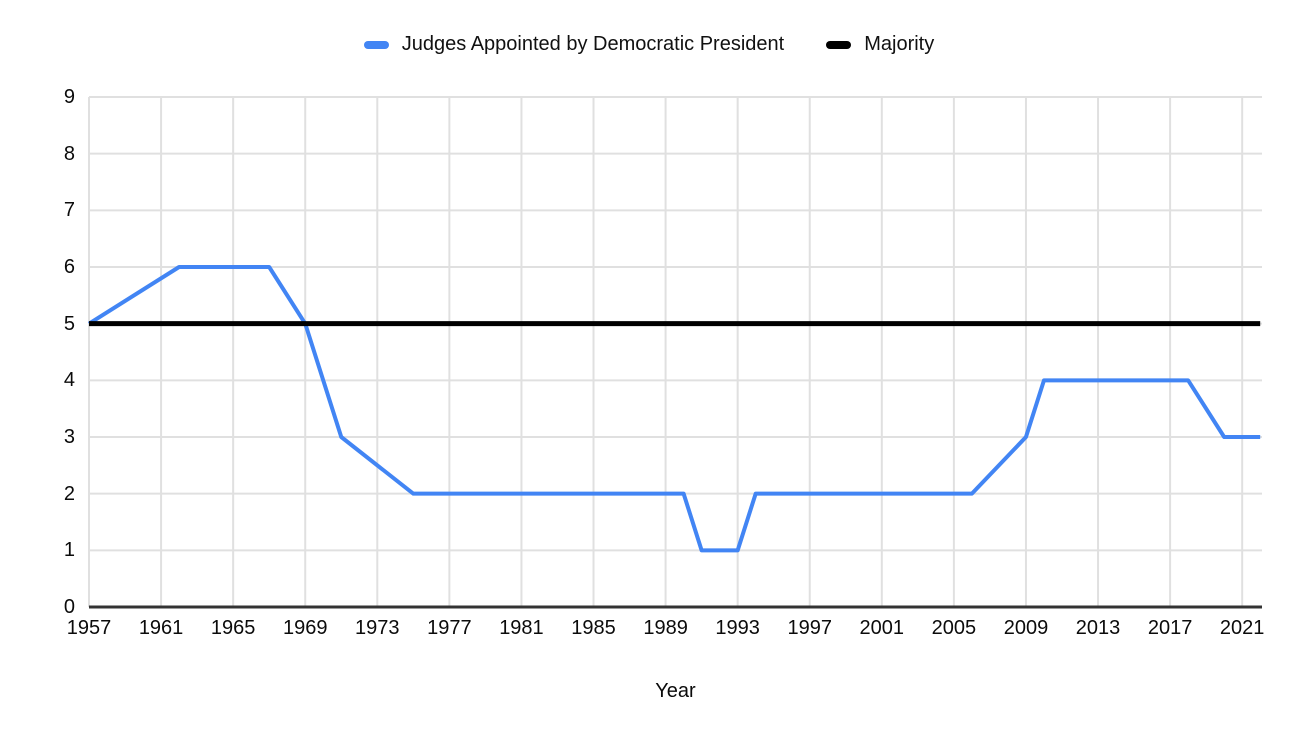  I want to click on x-tick-label: 1993, so click(737, 628).